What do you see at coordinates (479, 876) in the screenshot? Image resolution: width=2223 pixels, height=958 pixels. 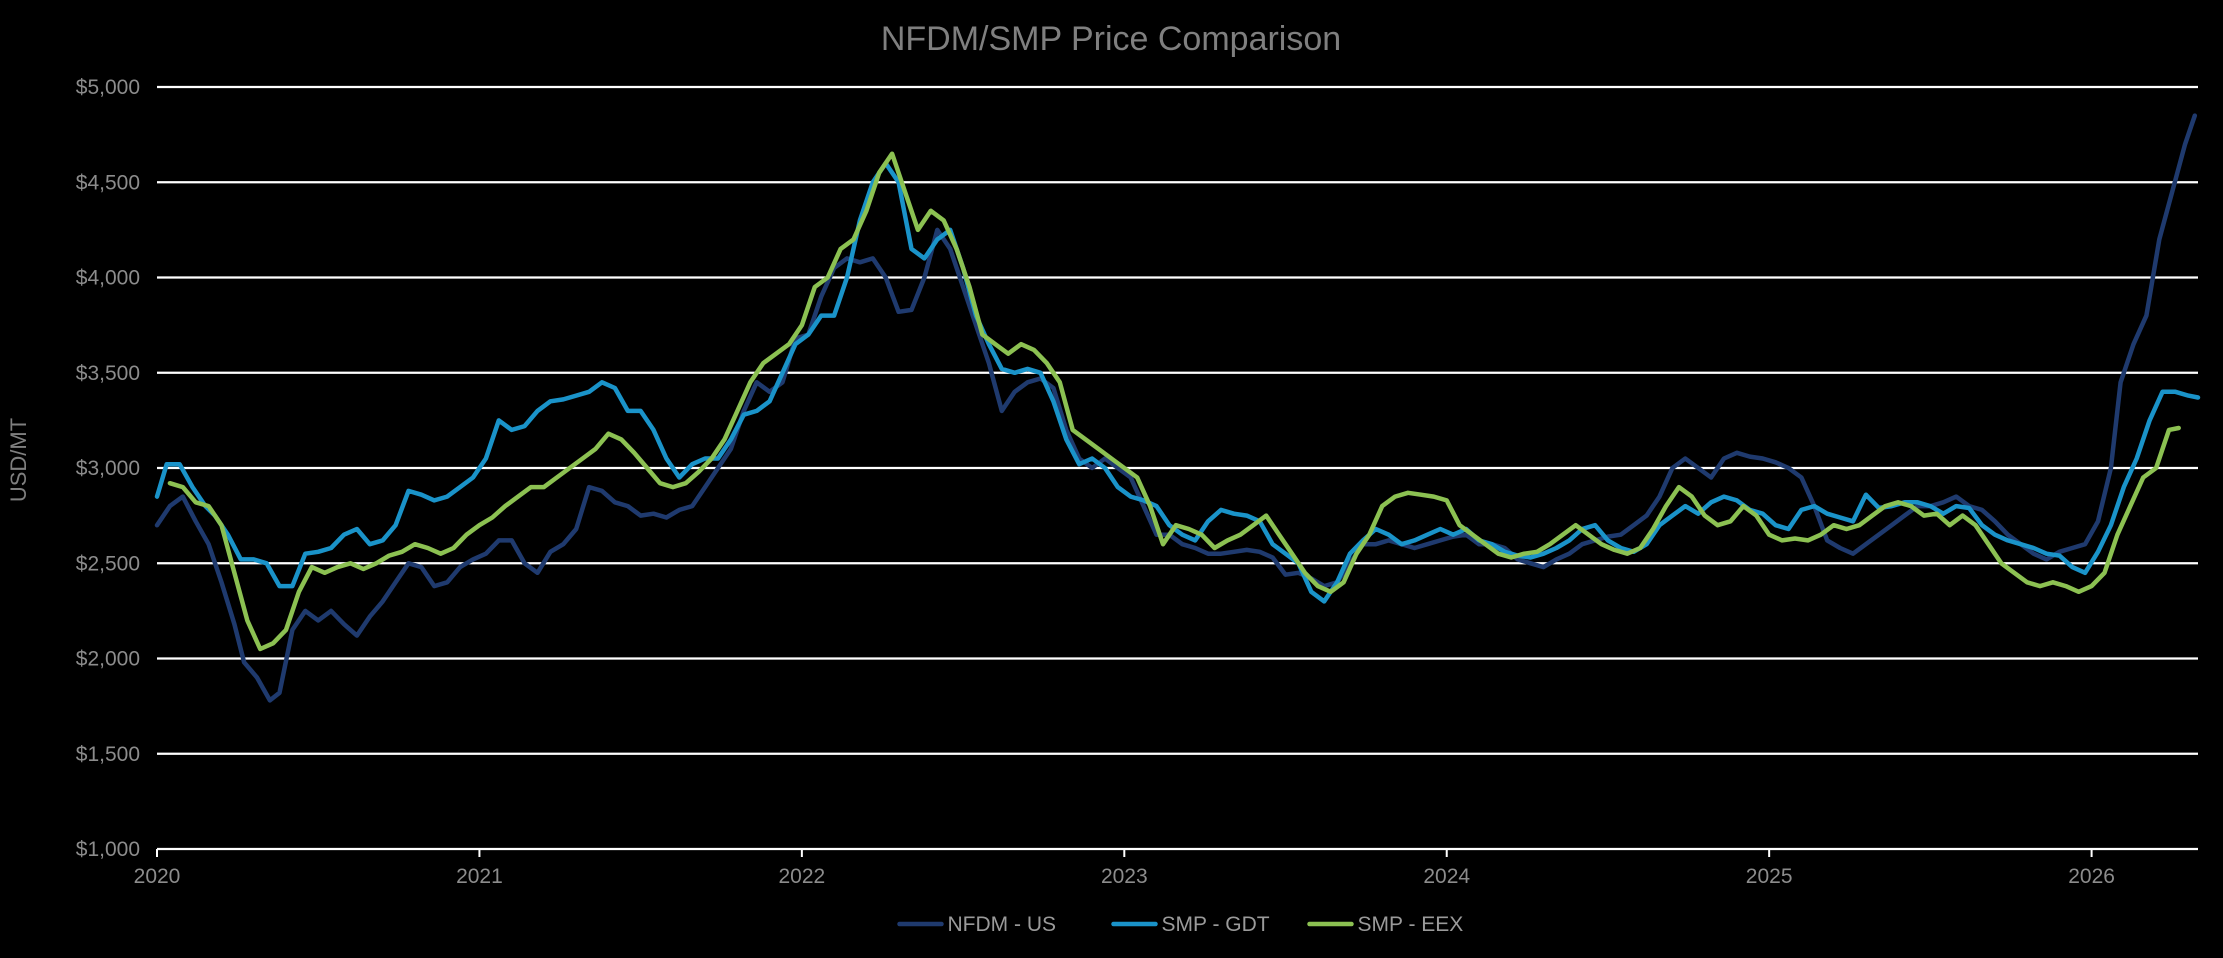 I see `x-tick-label: 2021` at bounding box center [479, 876].